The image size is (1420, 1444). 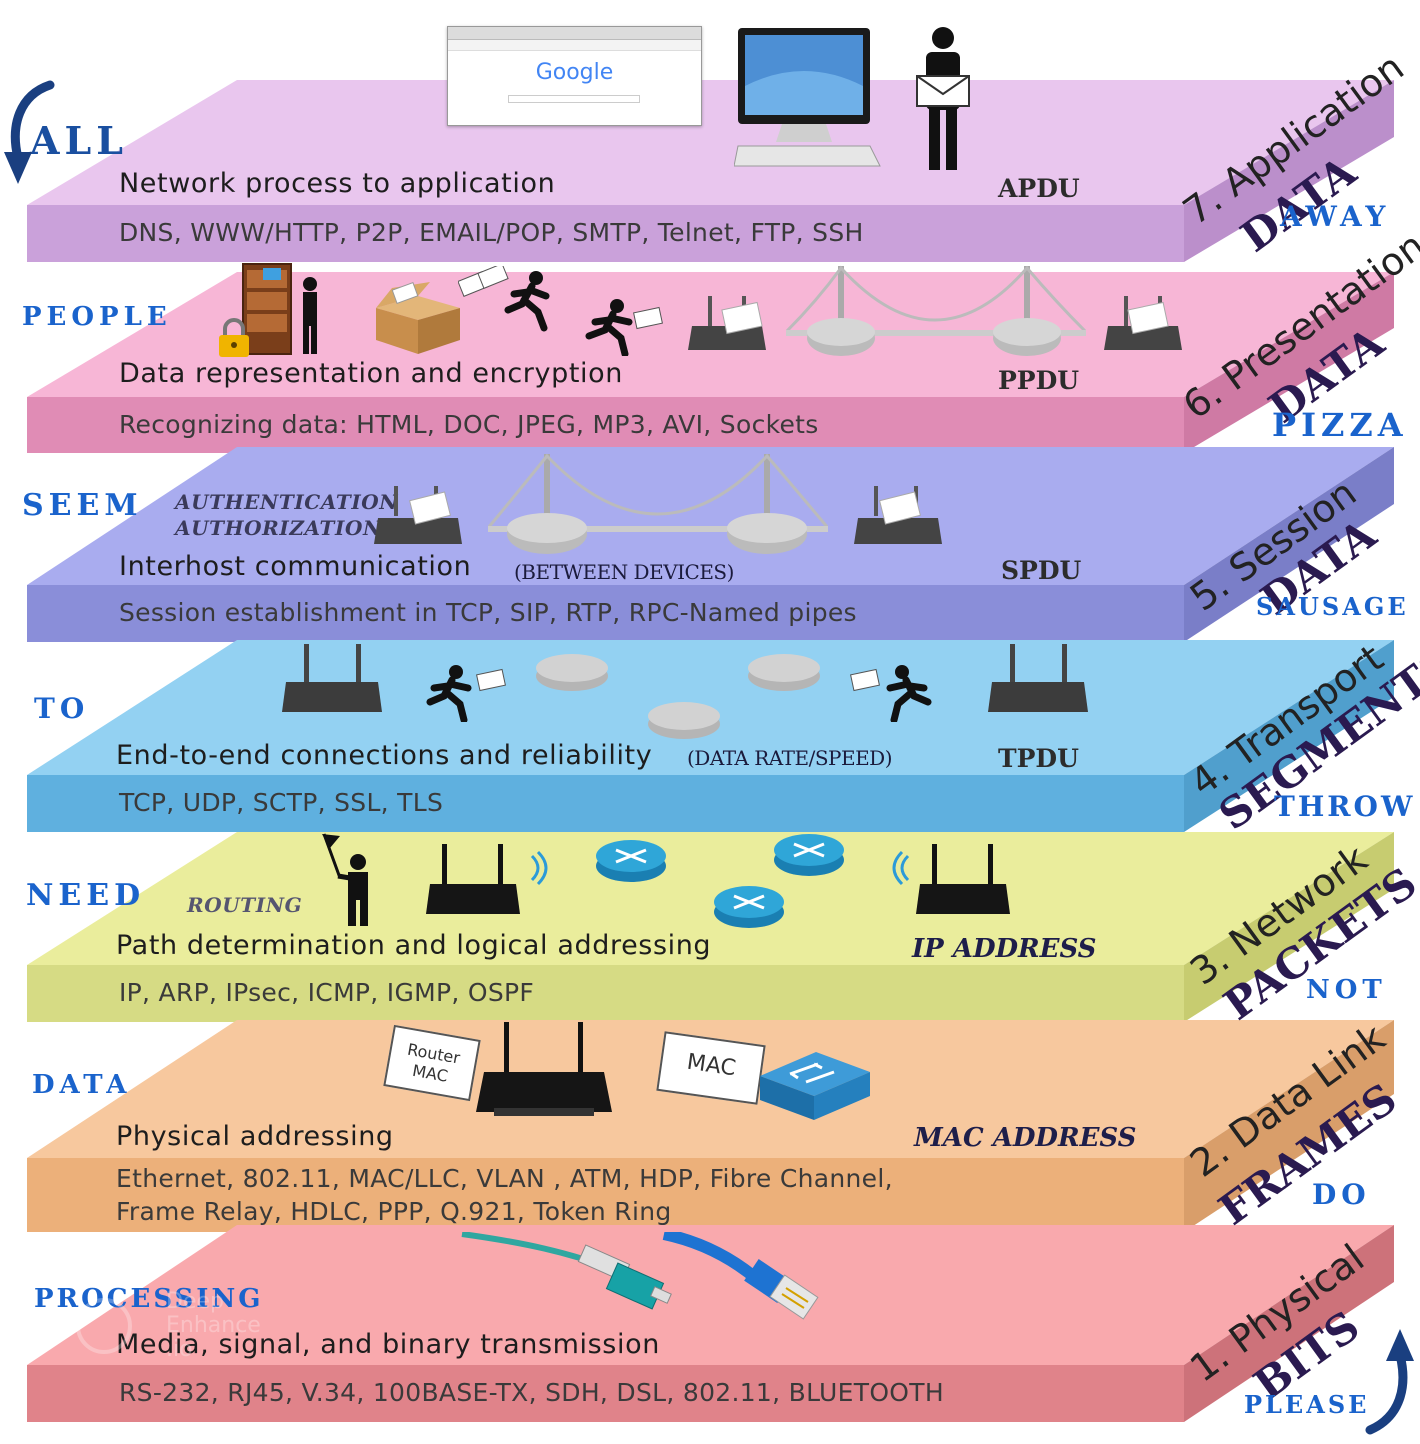 I want to click on person-with-envelope-icon, so click(x=943, y=98).